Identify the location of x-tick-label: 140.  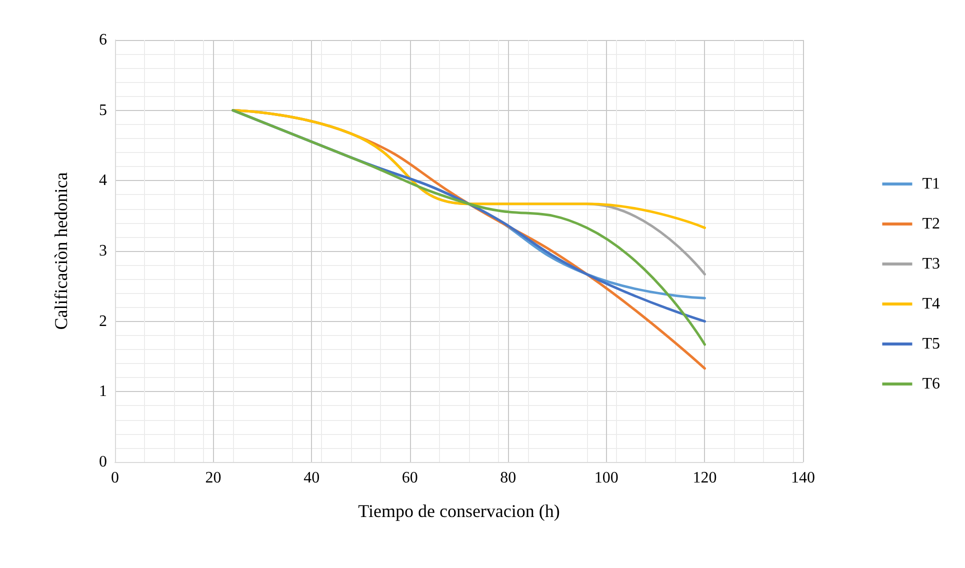
(803, 478).